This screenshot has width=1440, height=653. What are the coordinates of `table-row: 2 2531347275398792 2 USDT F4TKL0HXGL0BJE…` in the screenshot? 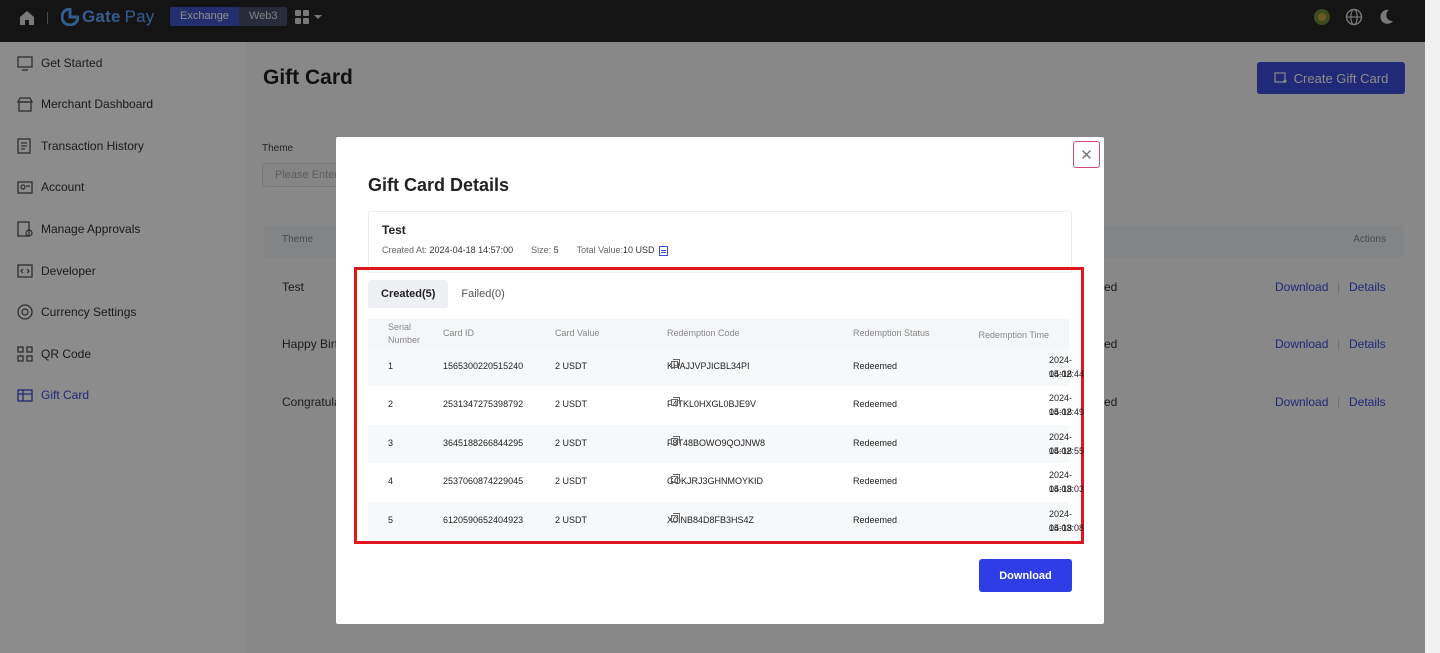 It's located at (736, 405).